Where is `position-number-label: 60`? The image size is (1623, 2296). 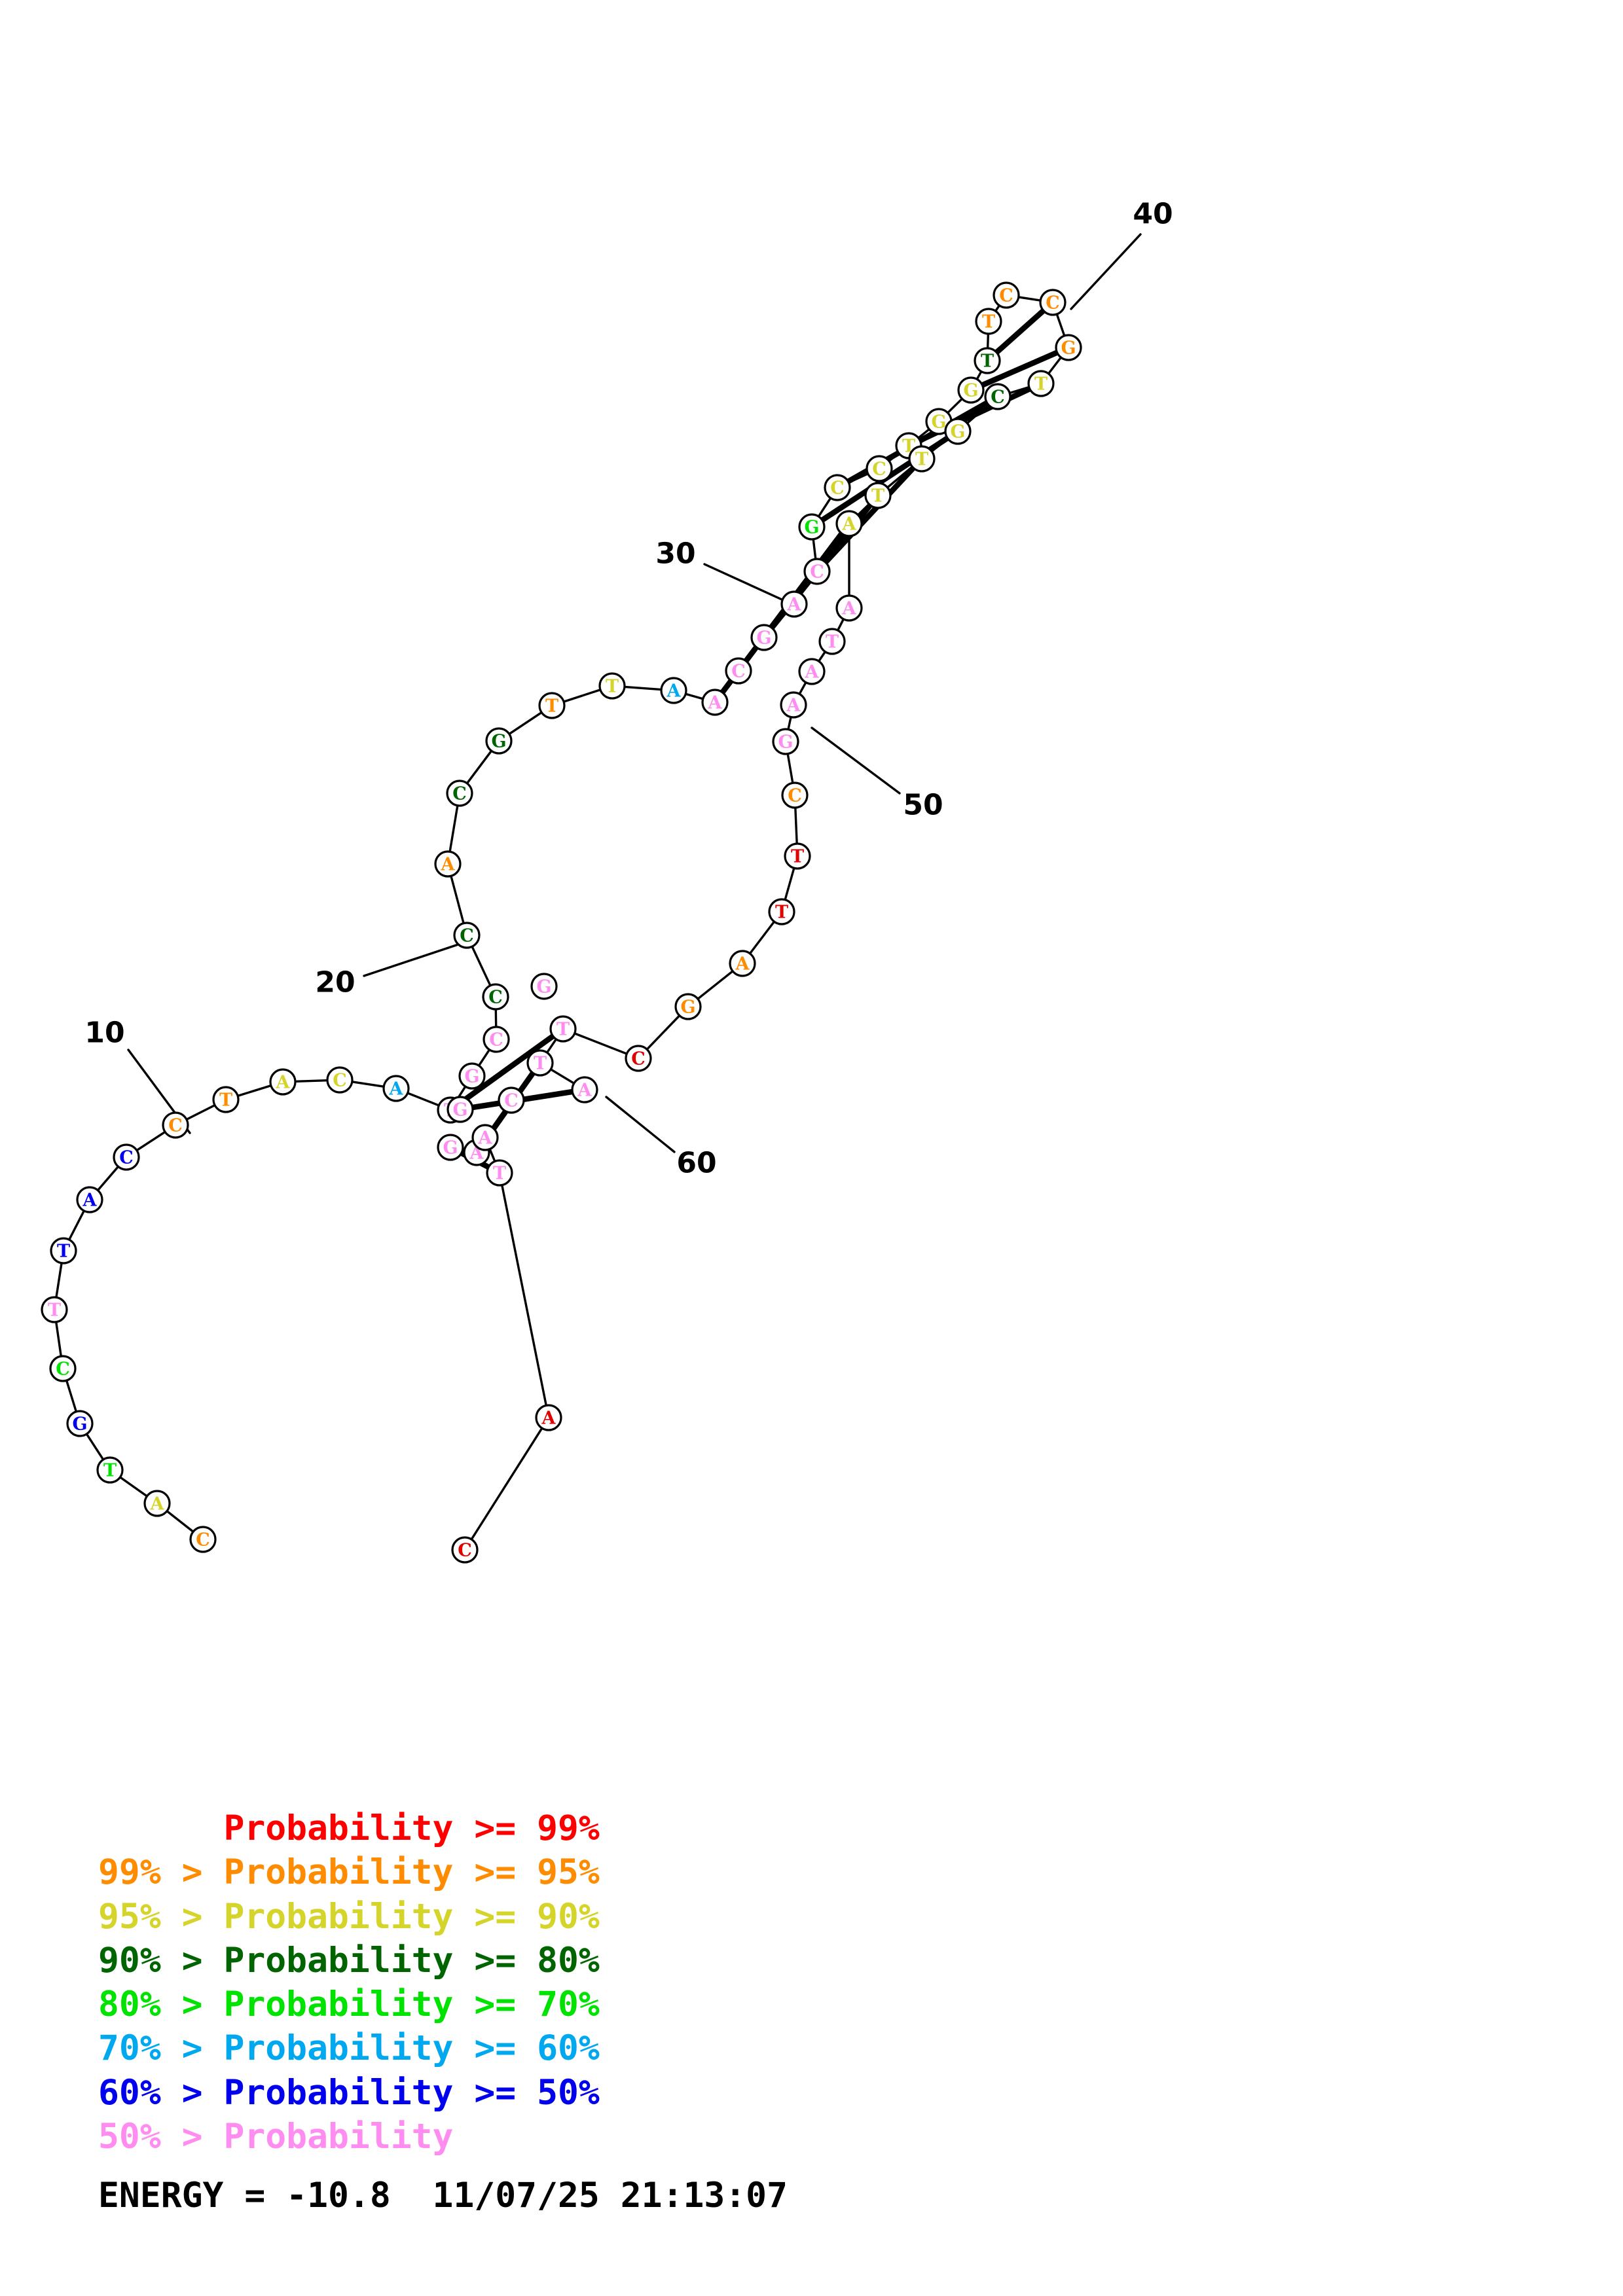 position-number-label: 60 is located at coordinates (696, 1163).